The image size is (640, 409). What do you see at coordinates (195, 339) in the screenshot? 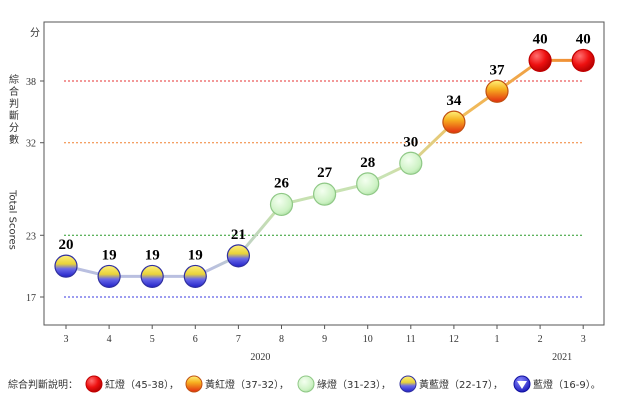
I see `x-tick-label: 6` at bounding box center [195, 339].